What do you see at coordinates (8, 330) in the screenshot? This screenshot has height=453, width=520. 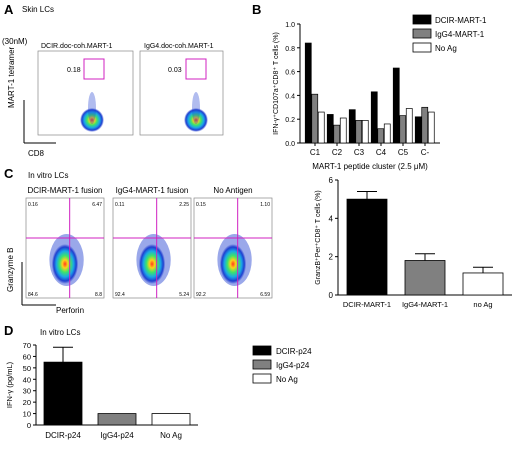 I see `panel-d-letter: D` at bounding box center [8, 330].